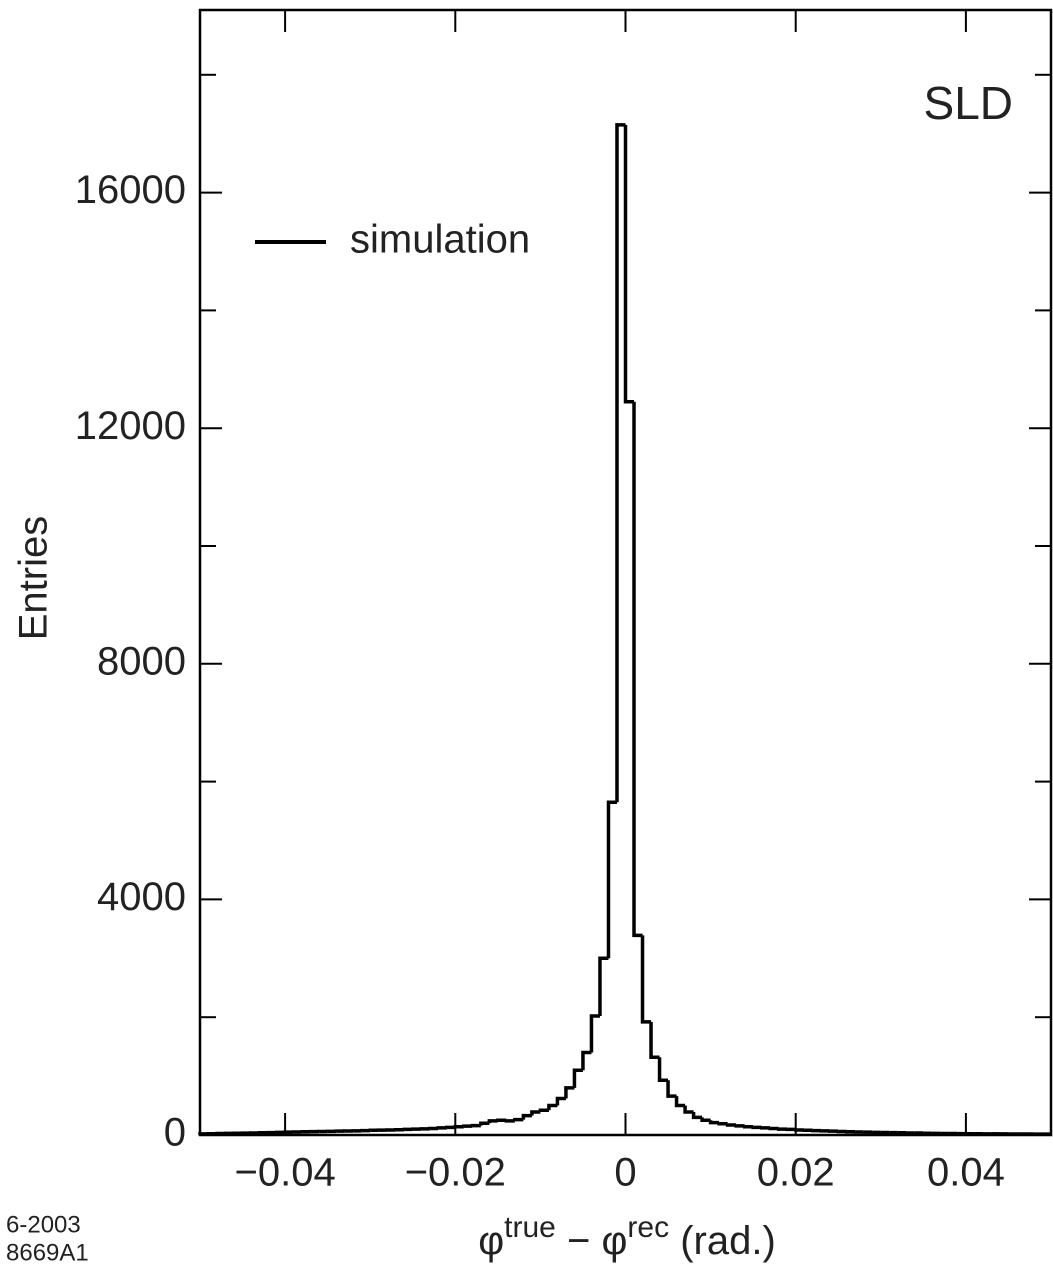 This screenshot has height=1270, width=1053. Describe the element at coordinates (440, 240) in the screenshot. I see `legend-label: simulation` at that location.